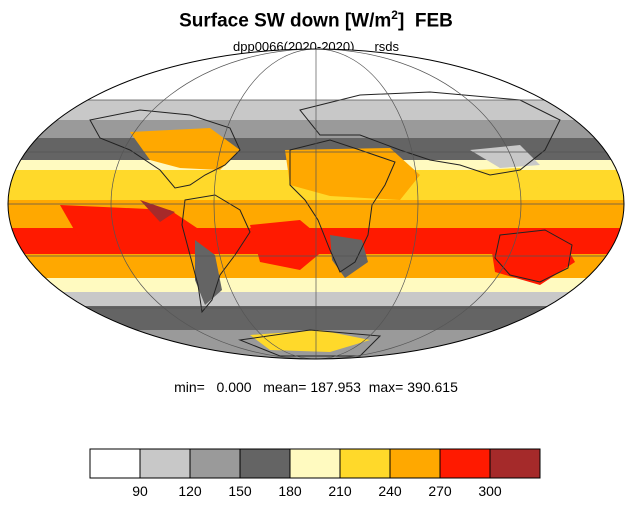  I want to click on patch-tibet, so click(505, 156).